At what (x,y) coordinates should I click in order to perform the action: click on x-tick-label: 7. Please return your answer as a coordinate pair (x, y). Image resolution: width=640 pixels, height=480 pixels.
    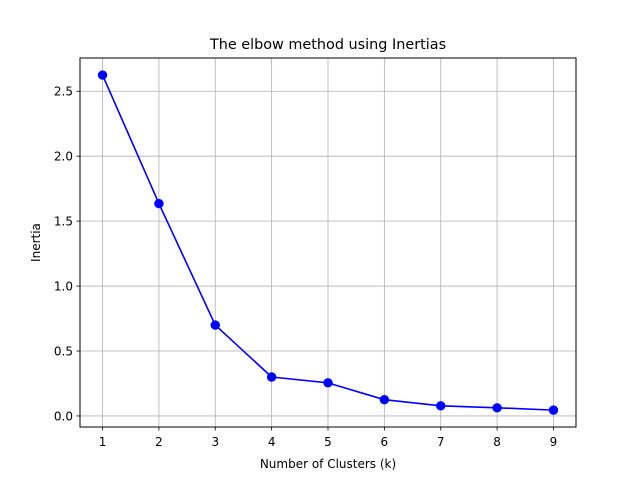
    Looking at the image, I should click on (441, 442).